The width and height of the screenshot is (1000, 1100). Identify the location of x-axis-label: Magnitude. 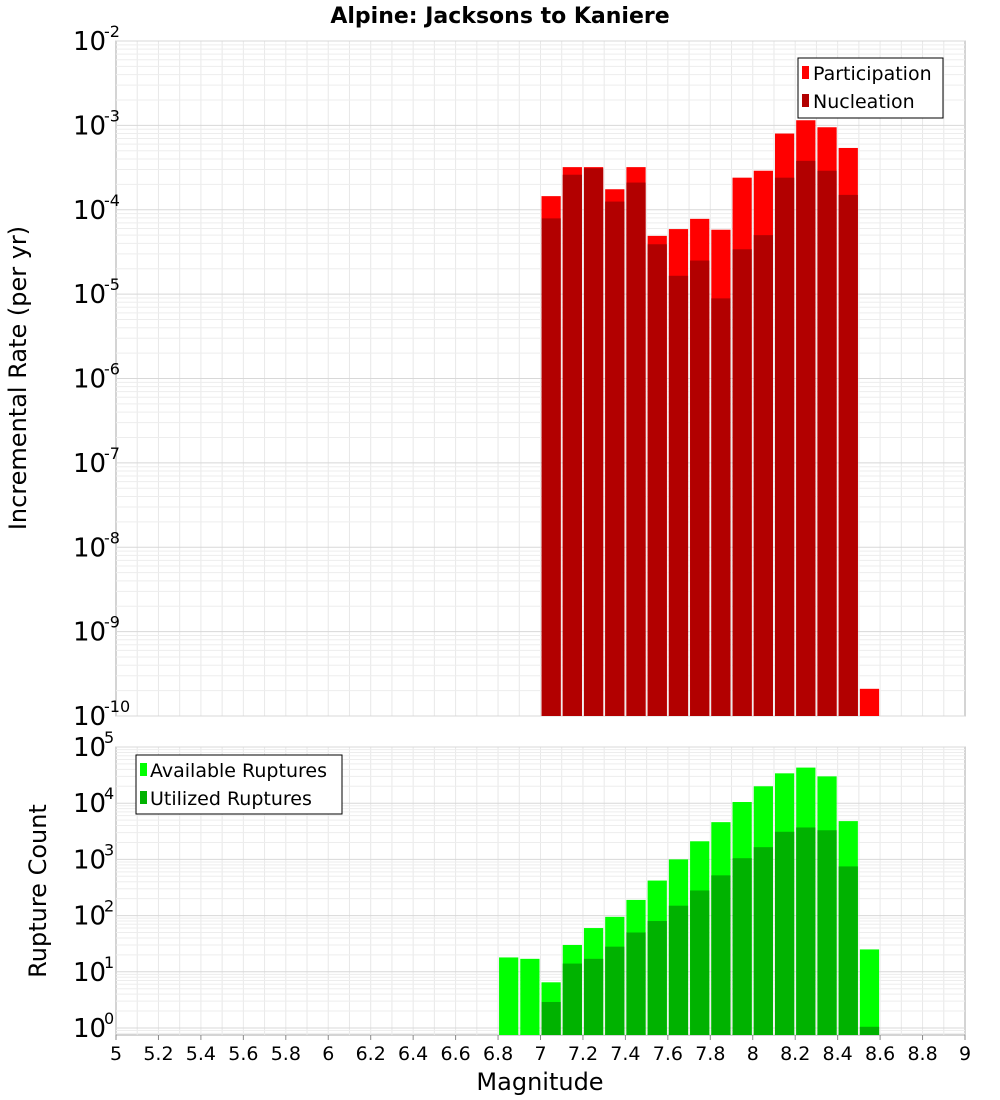
(539, 1082).